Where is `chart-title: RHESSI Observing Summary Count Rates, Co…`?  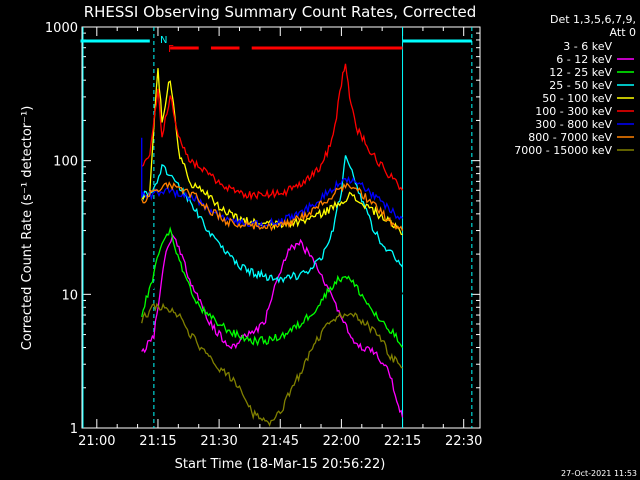
chart-title: RHESSI Observing Summary Count Rates, Co… is located at coordinates (280, 12).